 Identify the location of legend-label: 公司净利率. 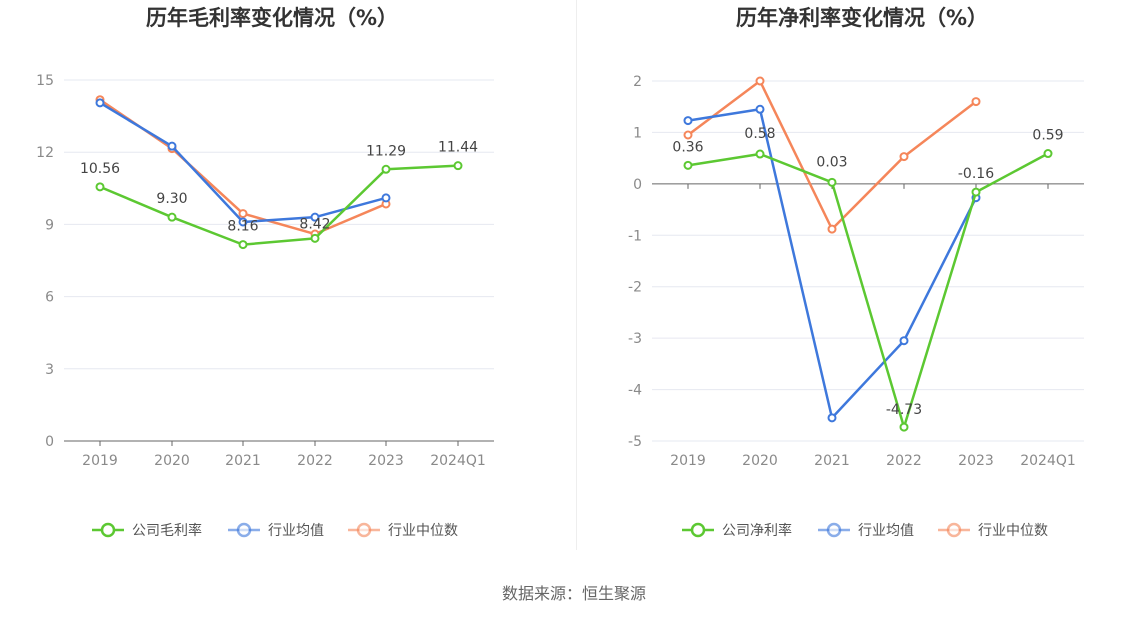
(757, 530).